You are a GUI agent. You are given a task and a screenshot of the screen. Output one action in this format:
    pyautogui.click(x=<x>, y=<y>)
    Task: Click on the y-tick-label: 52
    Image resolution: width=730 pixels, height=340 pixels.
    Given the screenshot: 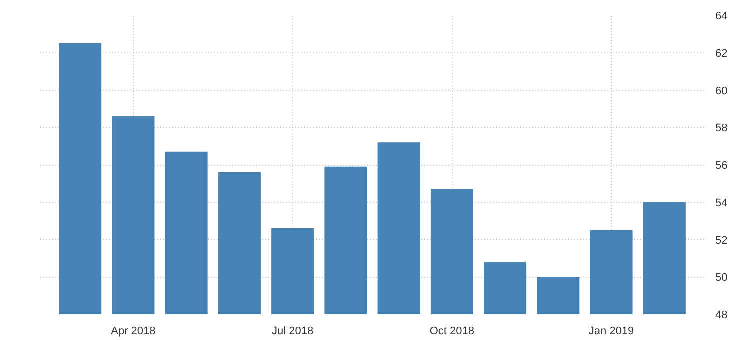 What is the action you would take?
    pyautogui.click(x=722, y=240)
    